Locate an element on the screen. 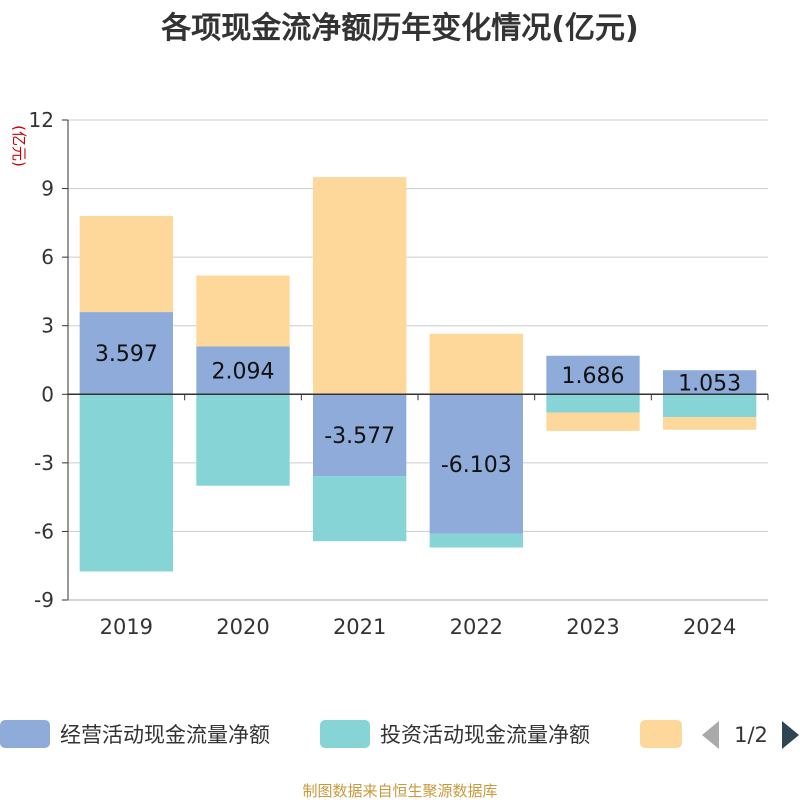 The height and width of the screenshot is (800, 800). legend-next-page-icon is located at coordinates (790, 735).